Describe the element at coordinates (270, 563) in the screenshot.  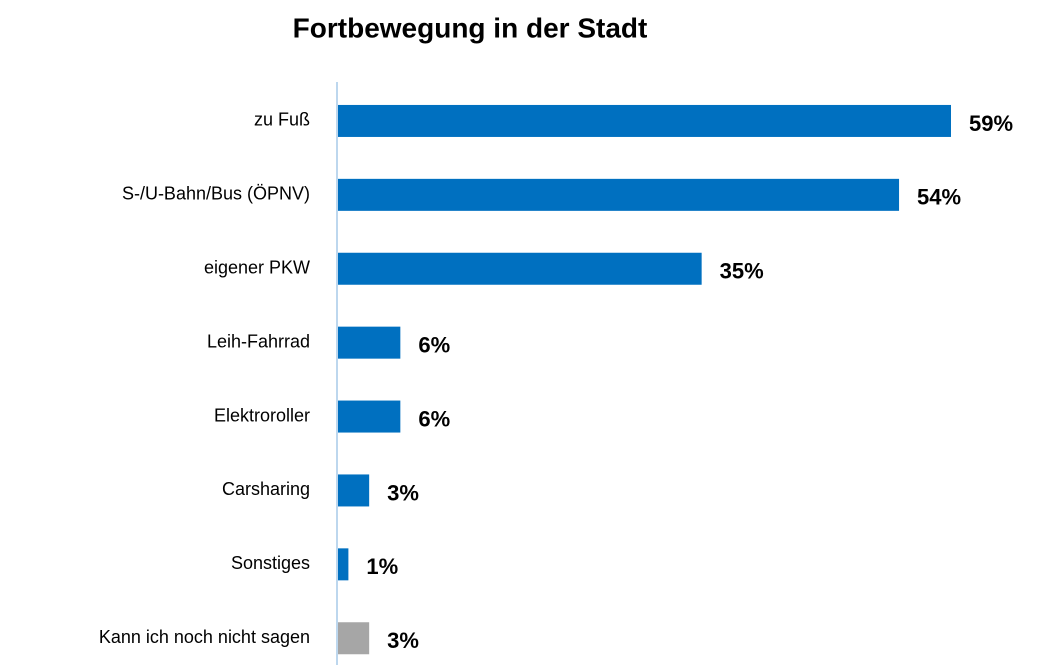
I see `category-label: Sonstiges` at that location.